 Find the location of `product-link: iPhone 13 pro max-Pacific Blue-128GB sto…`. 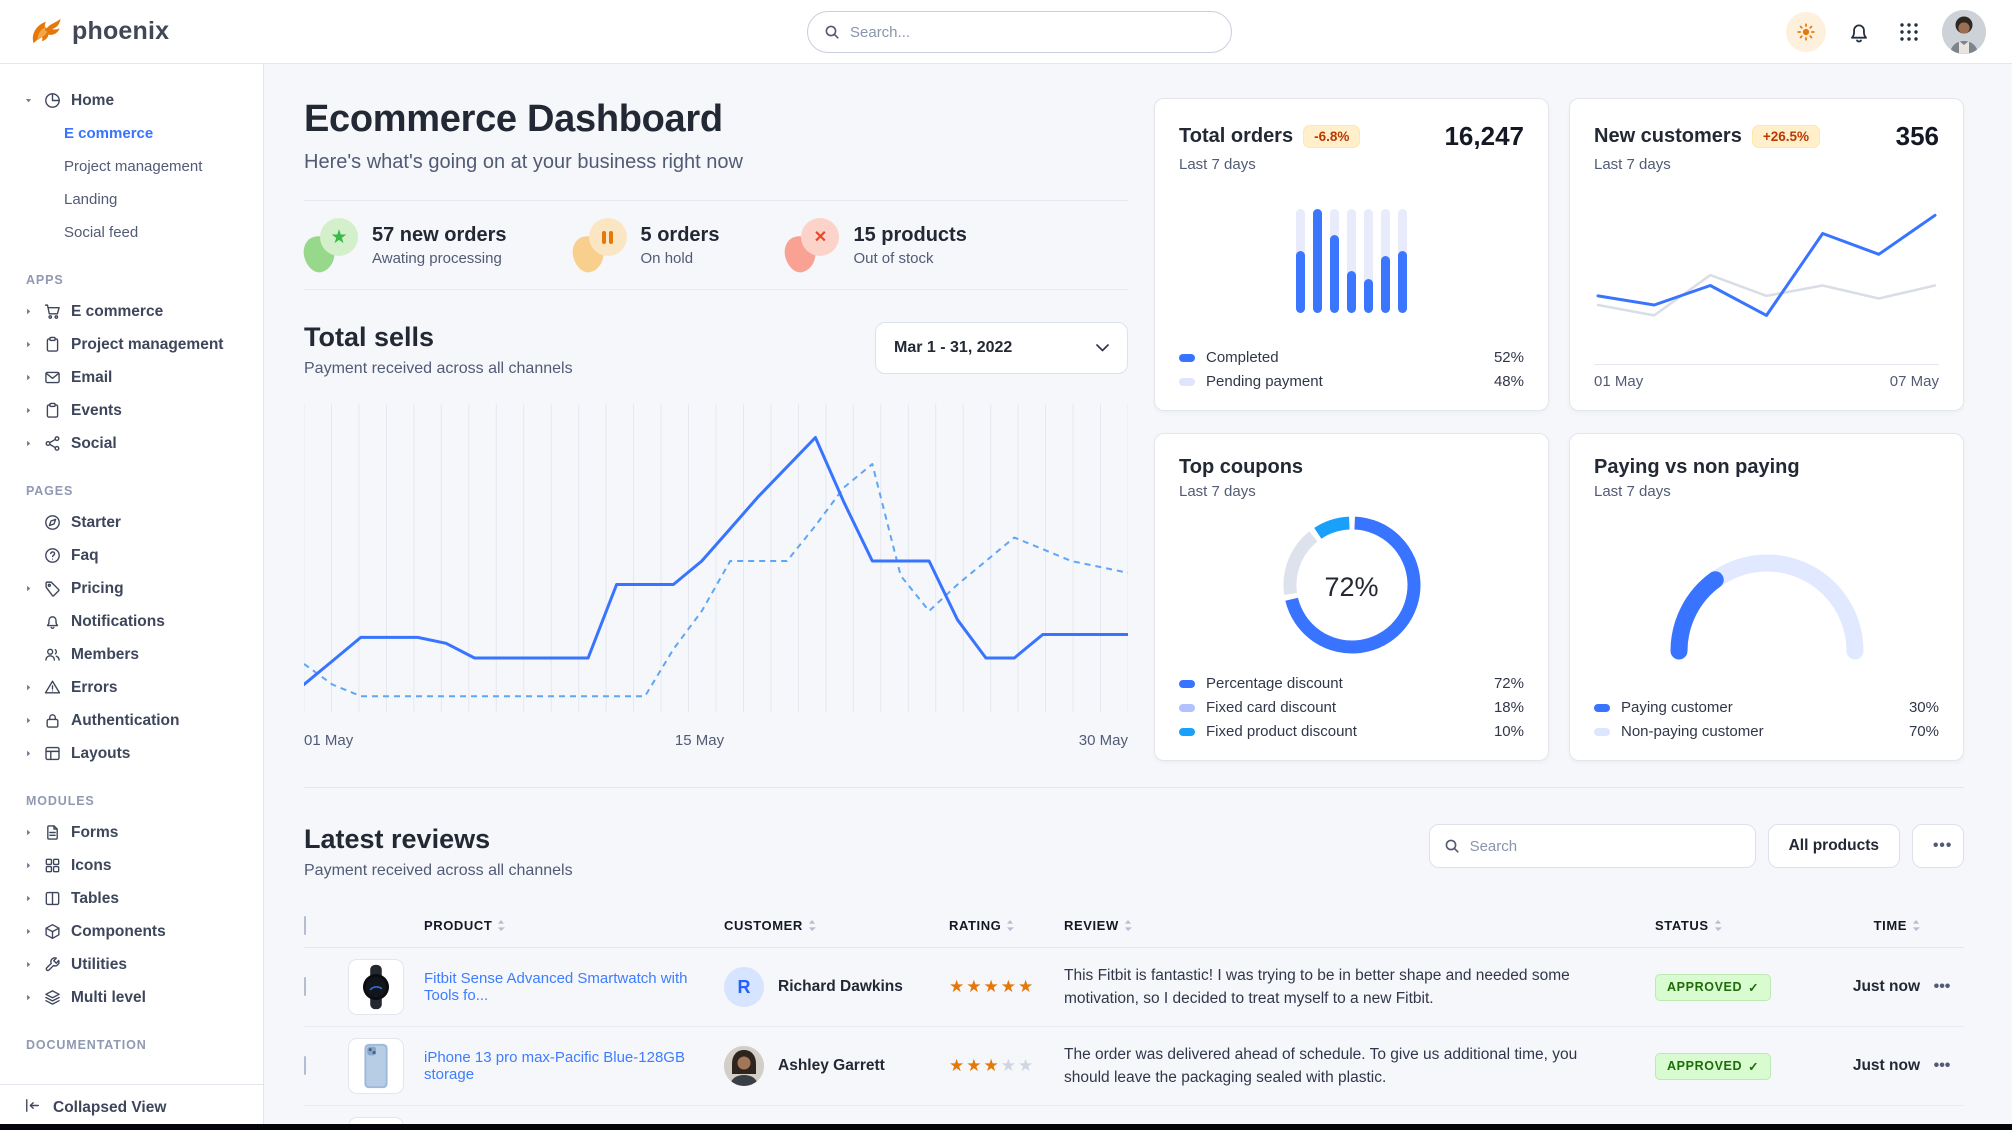

product-link: iPhone 13 pro max-Pacific Blue-128GB sto… is located at coordinates (554, 1066).